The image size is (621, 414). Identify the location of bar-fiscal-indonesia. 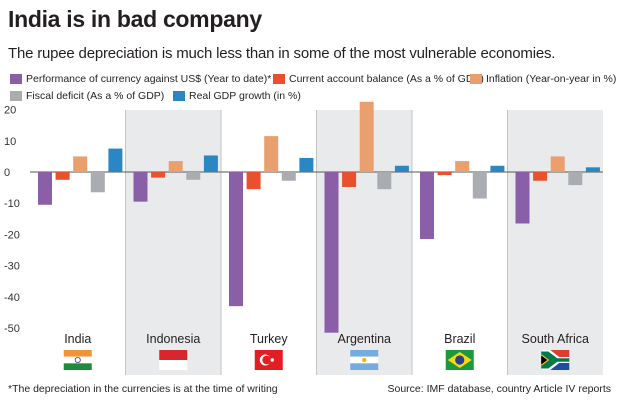
(193, 176).